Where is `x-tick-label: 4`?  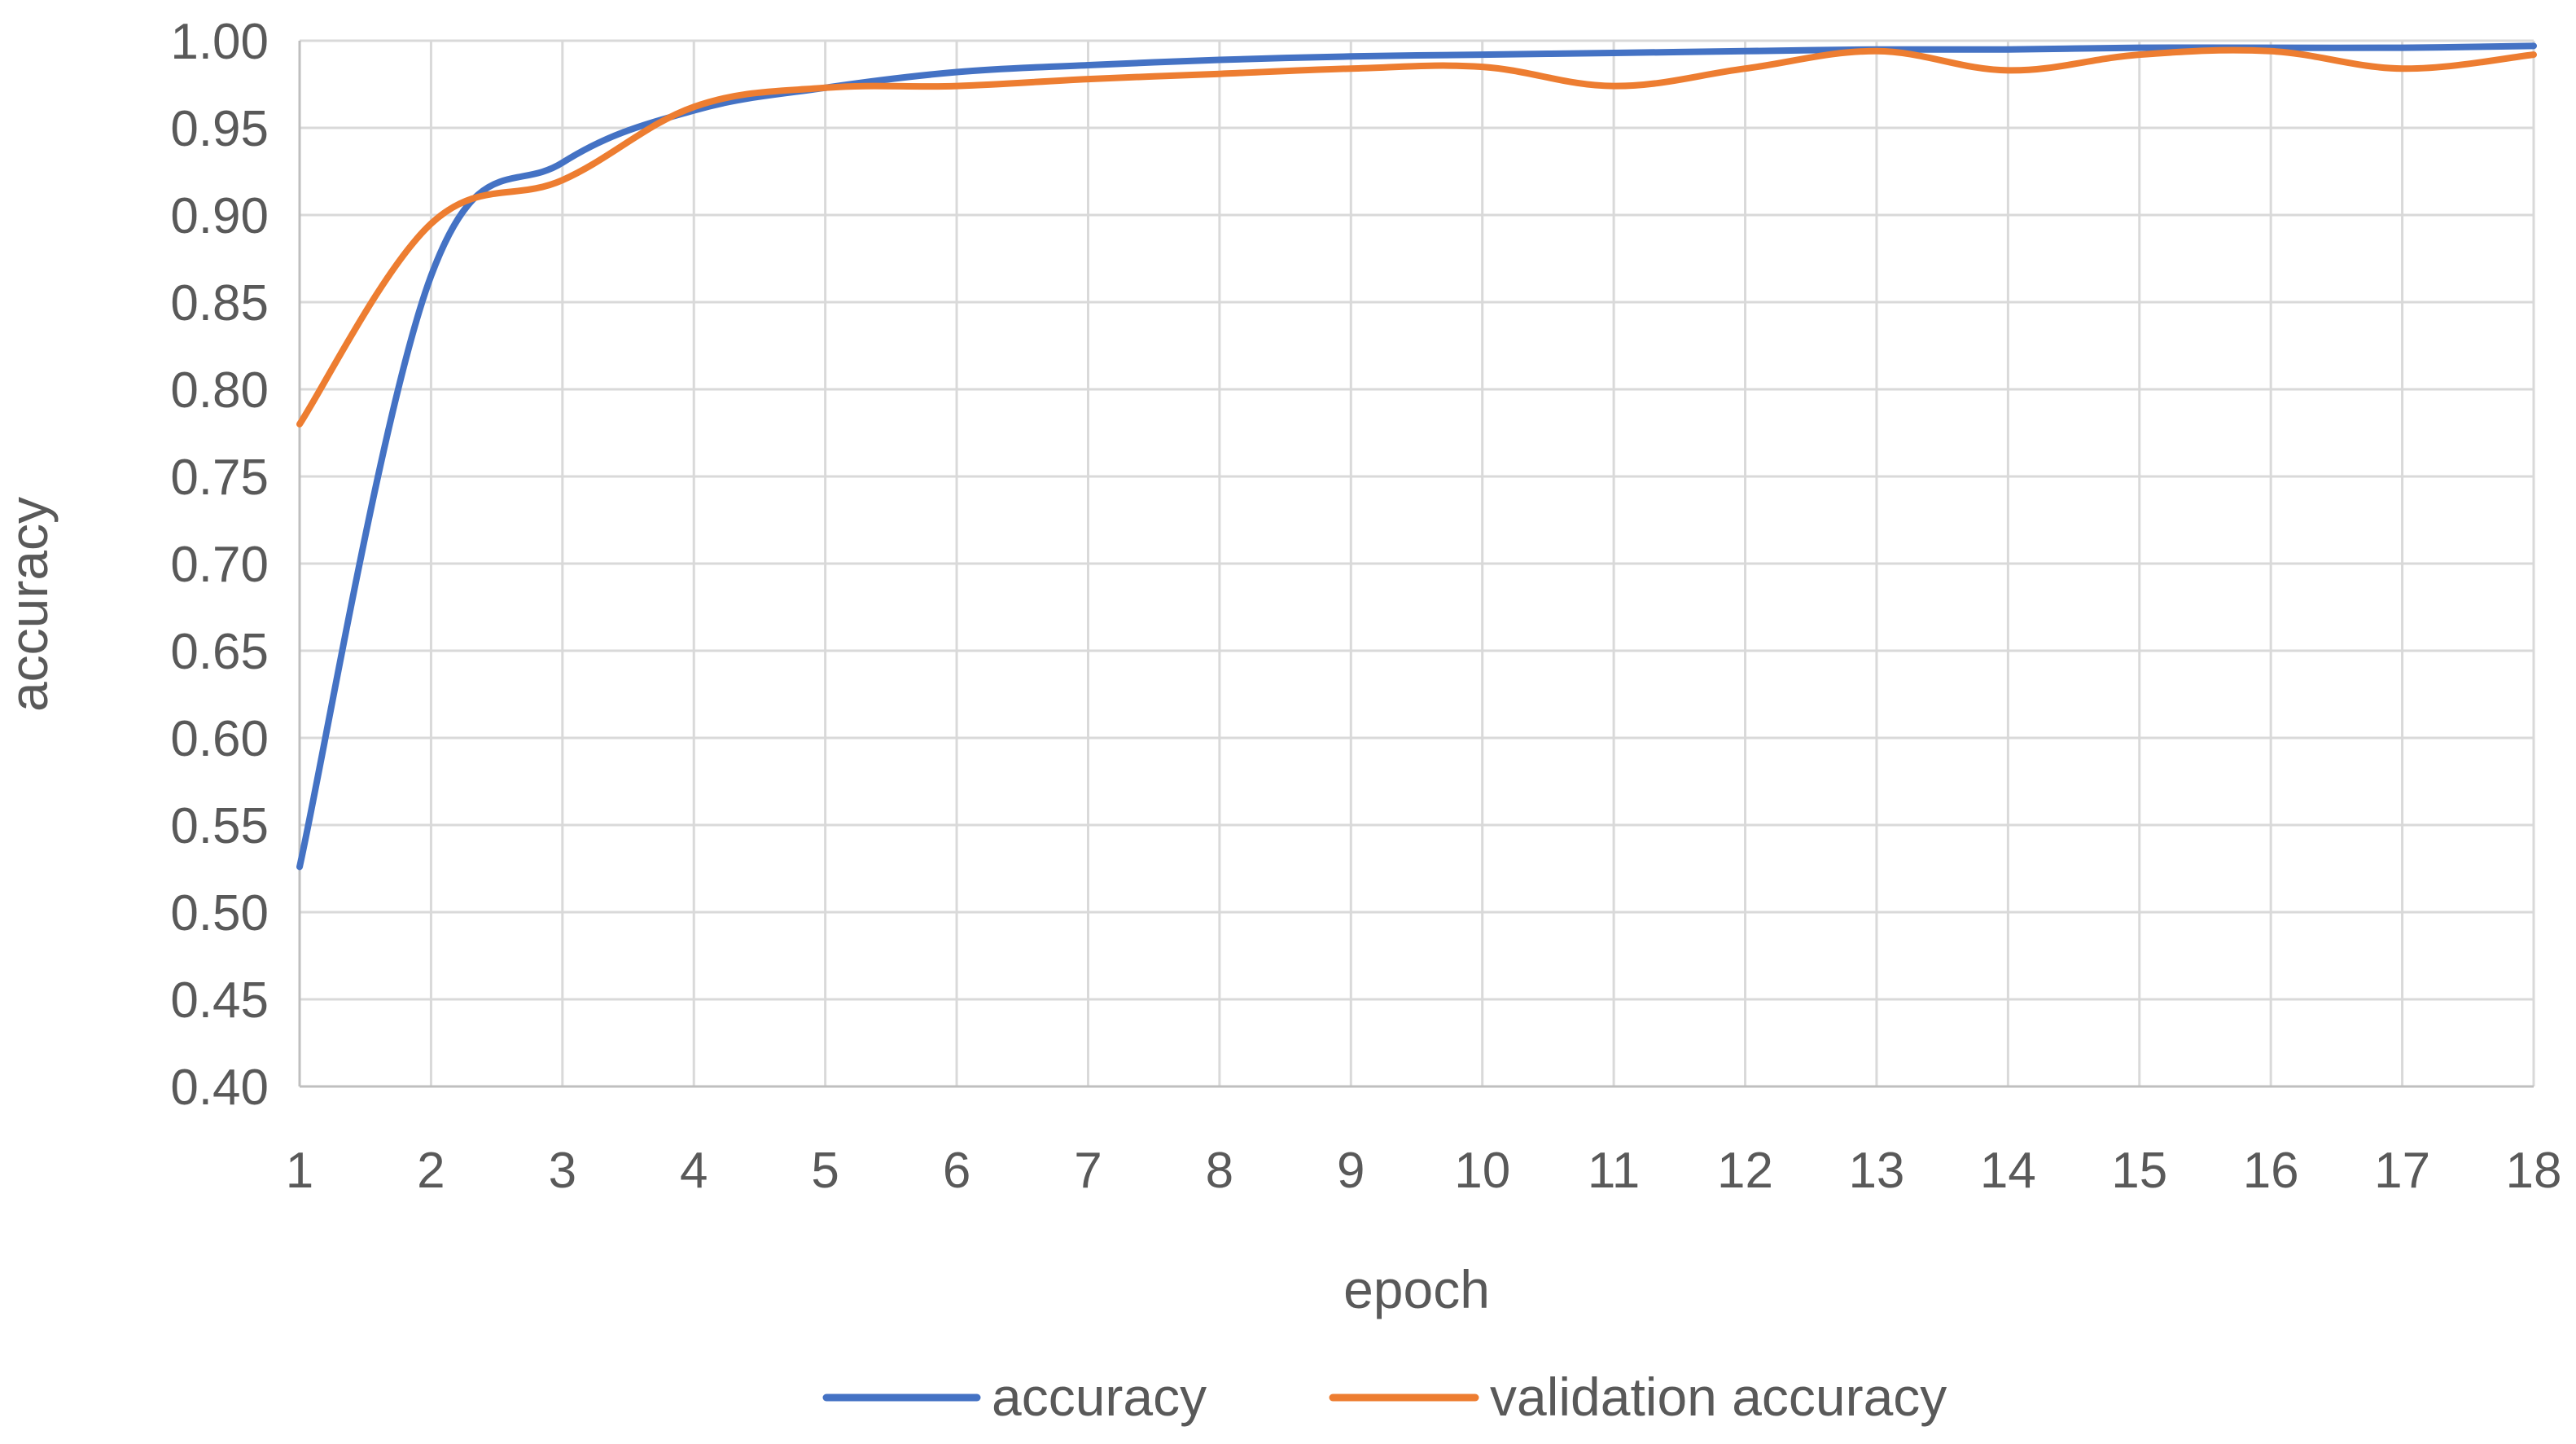 x-tick-label: 4 is located at coordinates (694, 1171).